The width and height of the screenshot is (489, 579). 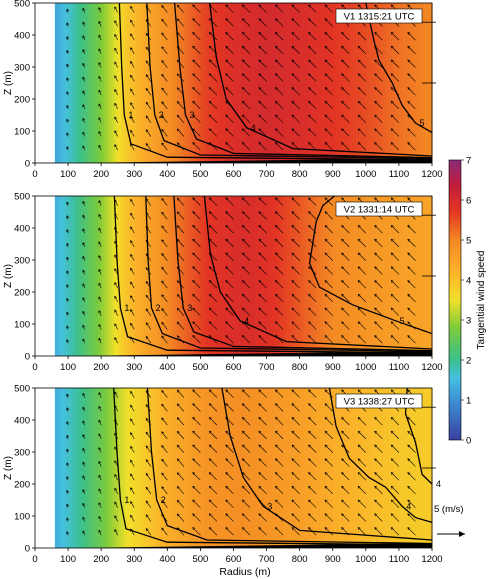 I want to click on contour-label: 2, so click(x=161, y=115).